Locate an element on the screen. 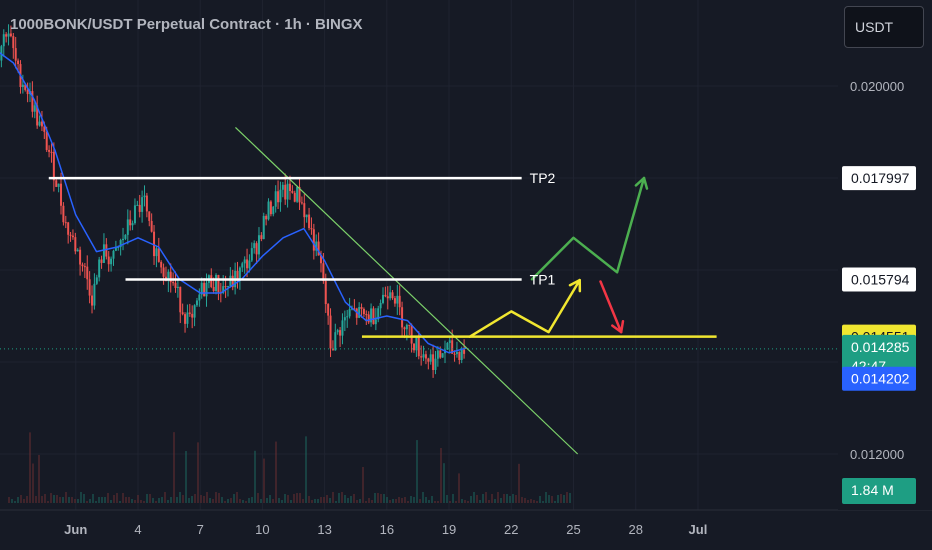 This screenshot has width=932, height=550. level-box-tp2-bg is located at coordinates (879, 178).